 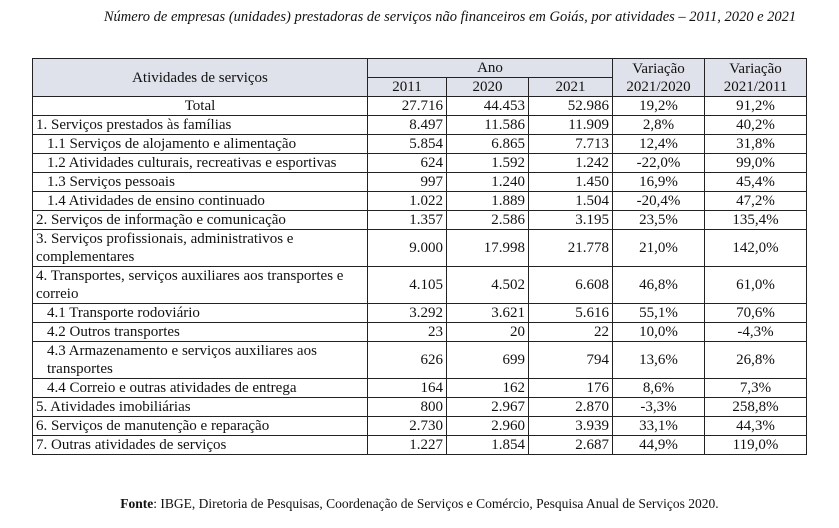 I want to click on cell-v2: 61,0%, so click(x=755, y=285).